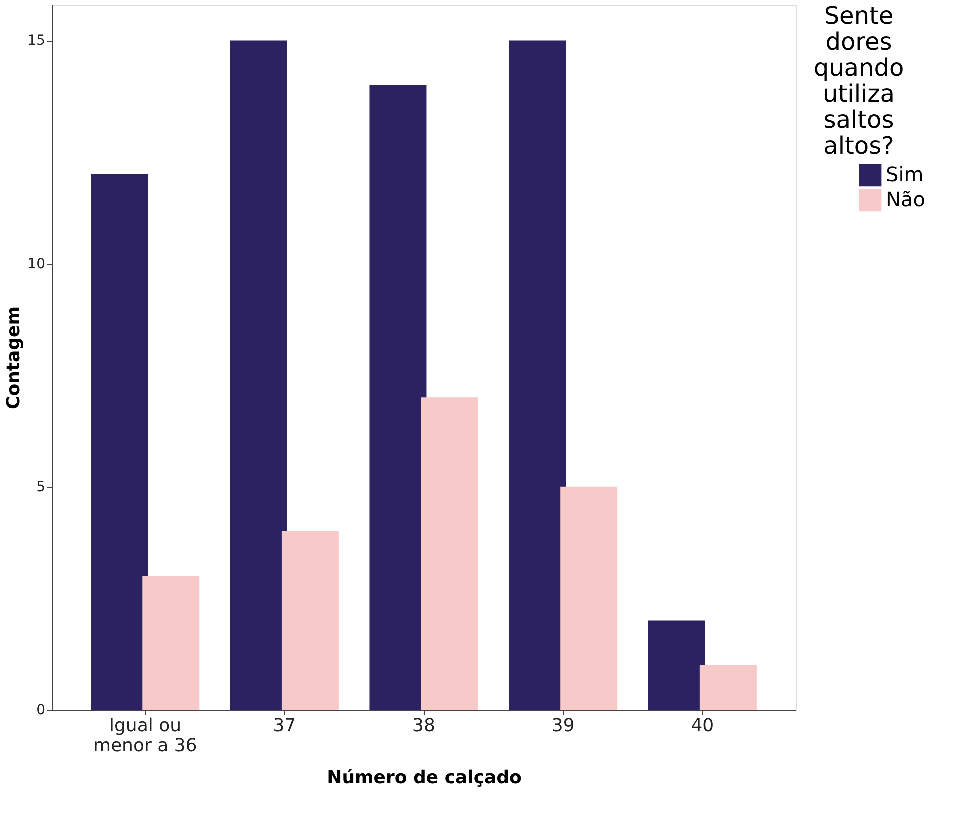 Image resolution: width=958 pixels, height=832 pixels. Describe the element at coordinates (906, 200) in the screenshot. I see `legend-label: Não` at that location.